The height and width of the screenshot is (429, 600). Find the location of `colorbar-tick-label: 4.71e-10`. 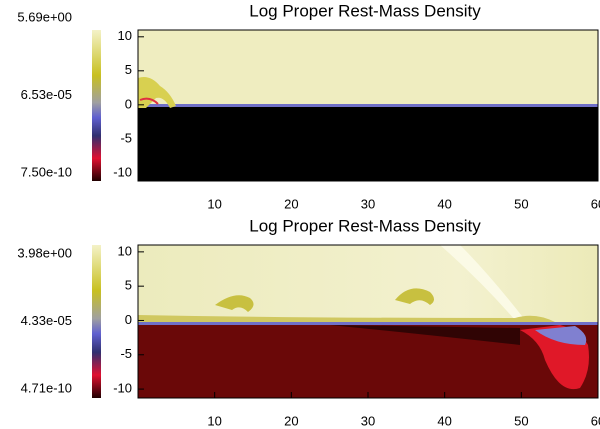

colorbar-tick-label: 4.71e-10 is located at coordinates (46, 387).